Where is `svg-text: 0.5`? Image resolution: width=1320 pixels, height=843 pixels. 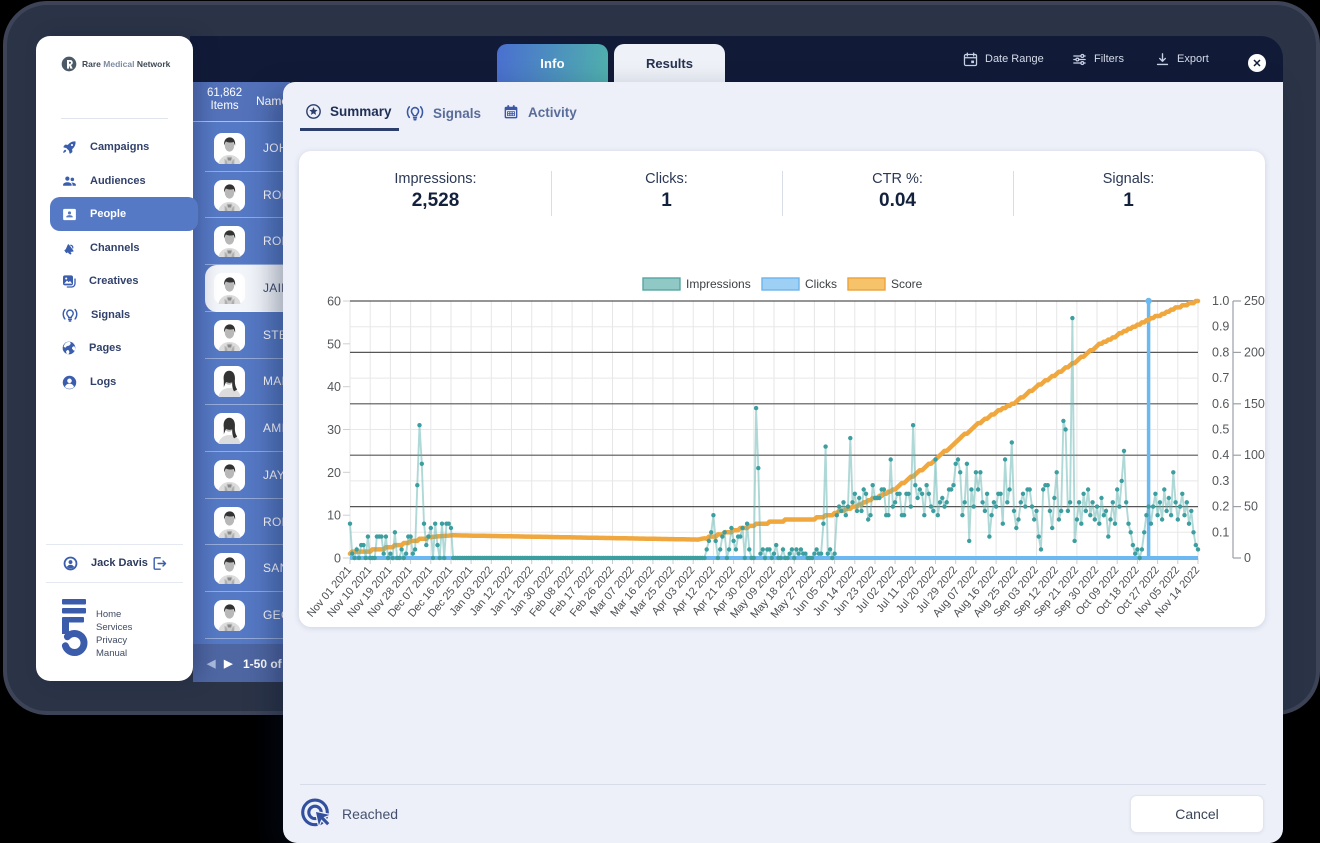 svg-text: 0.5 is located at coordinates (1220, 430).